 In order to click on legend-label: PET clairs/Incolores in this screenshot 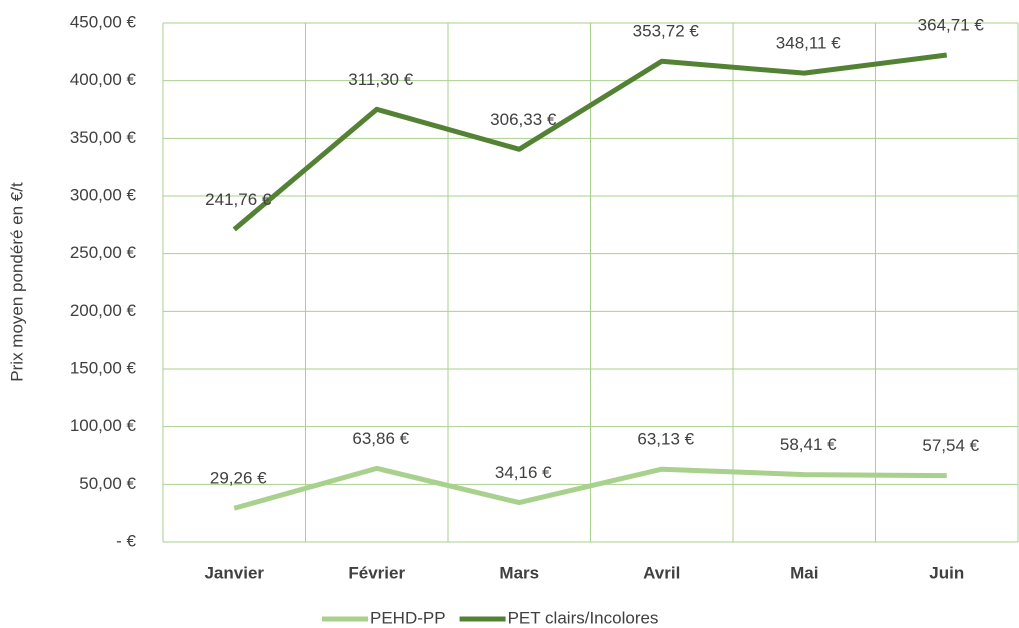, I will do `click(583, 617)`.